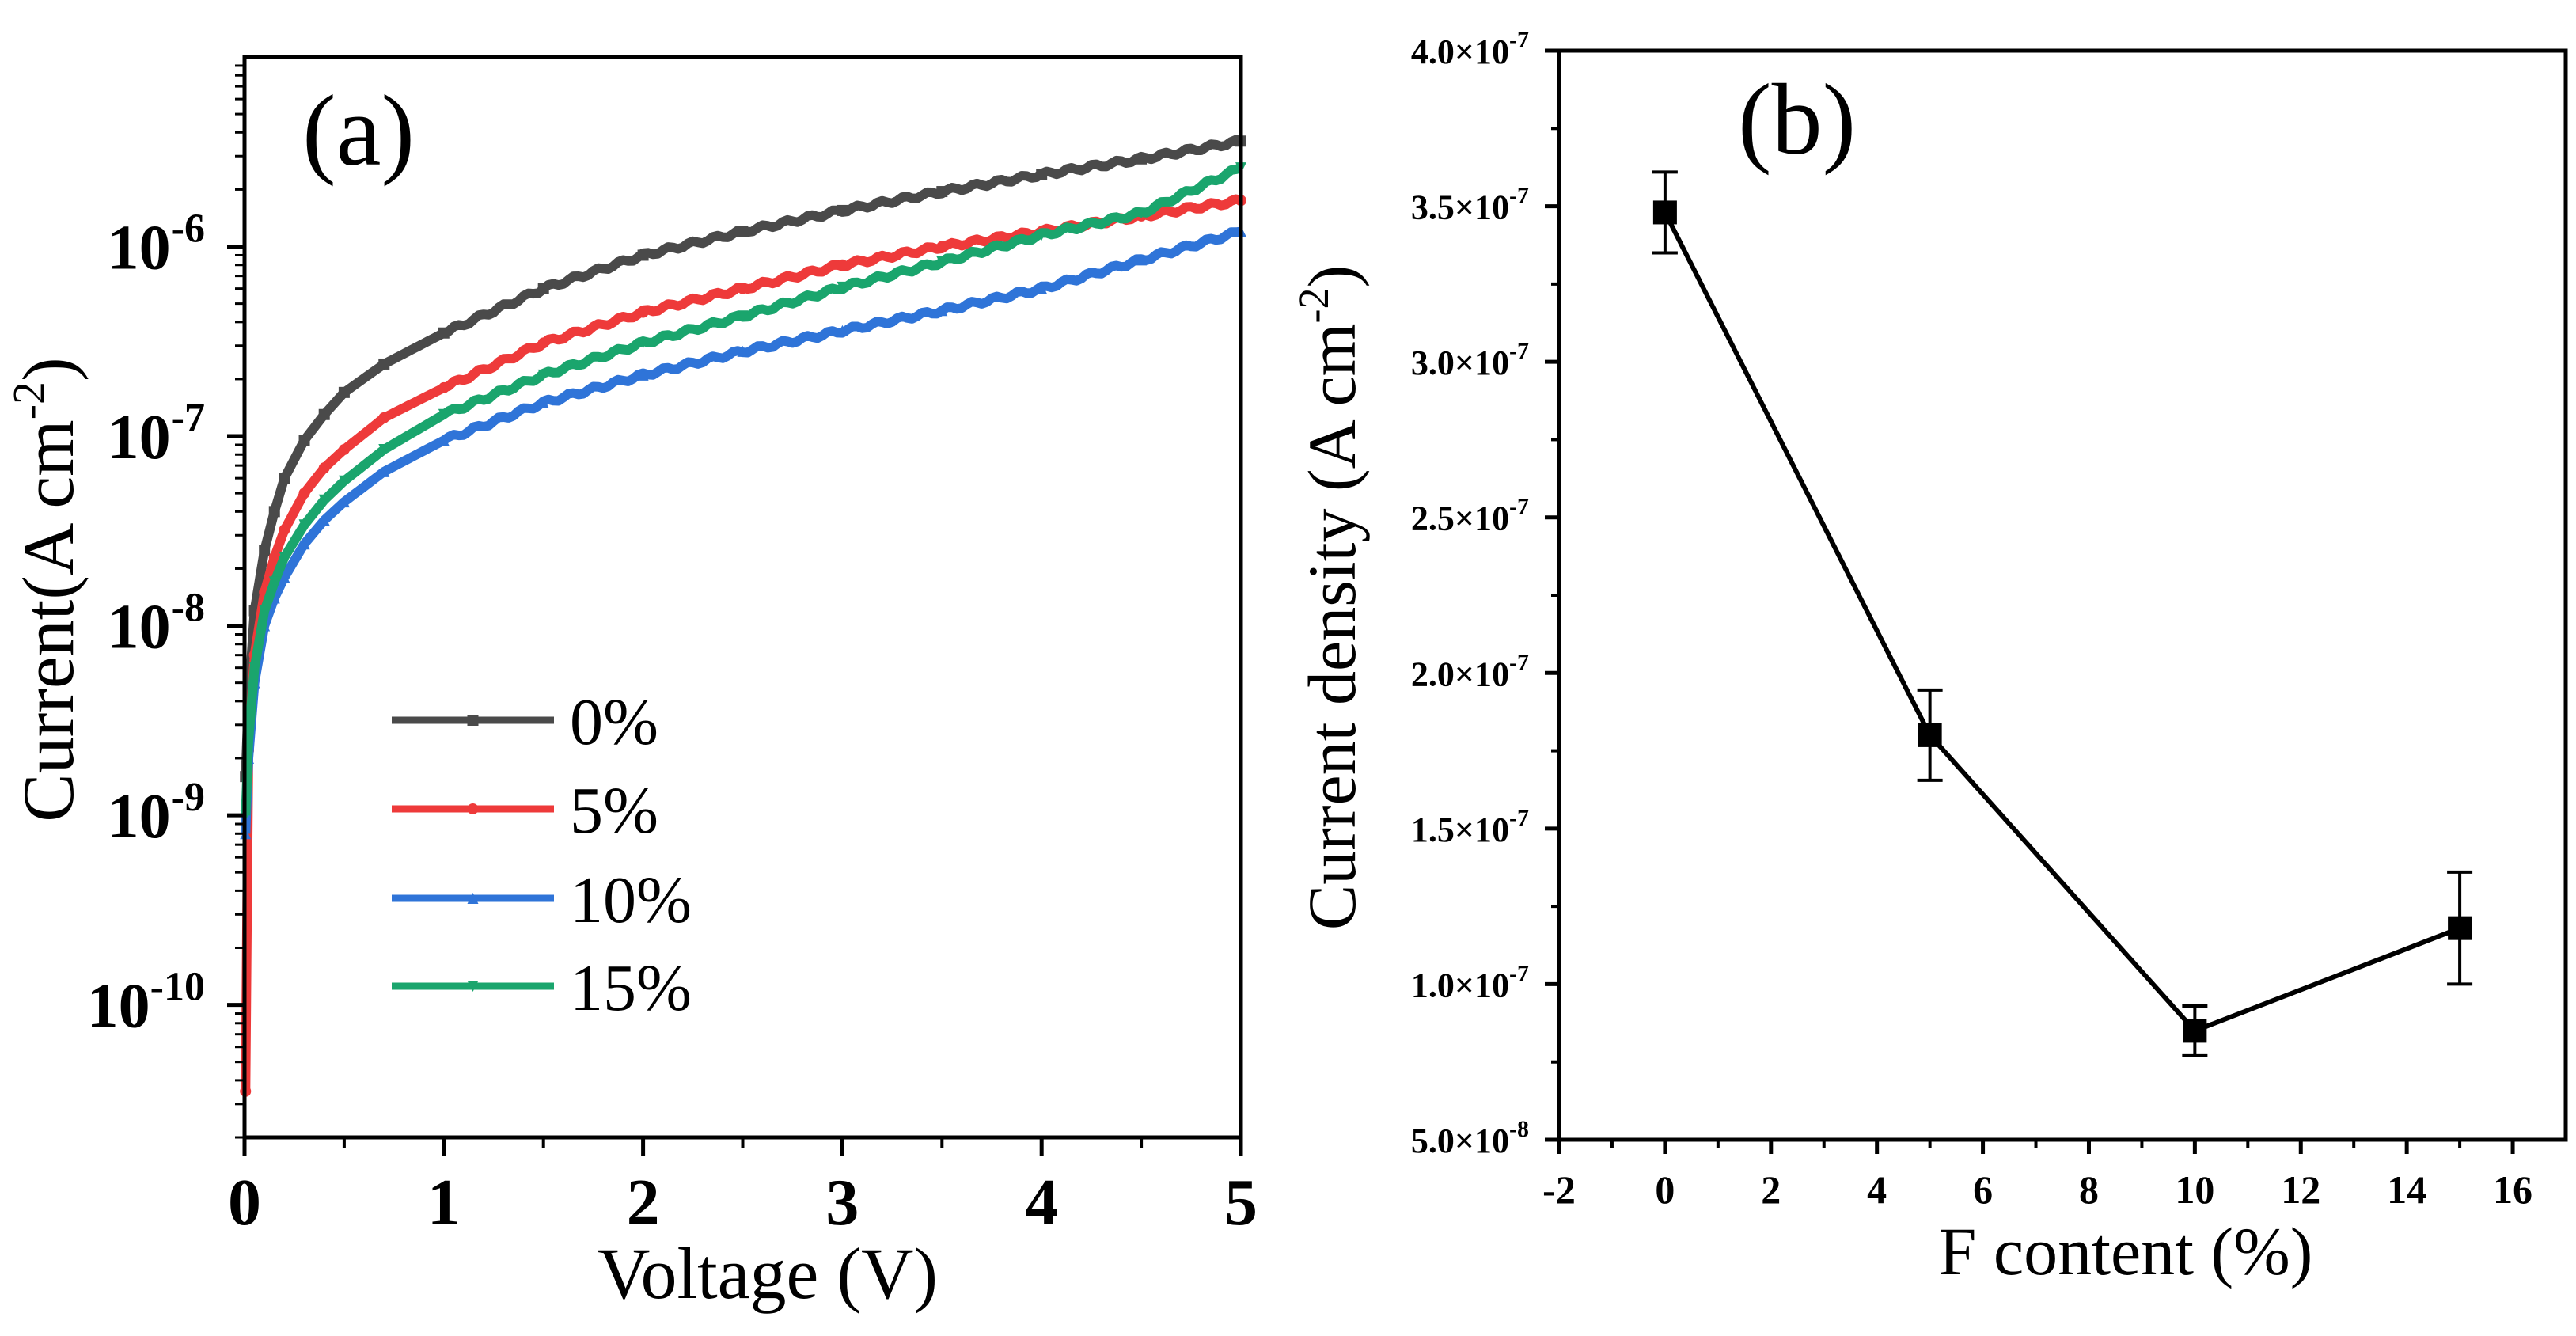  What do you see at coordinates (631, 988) in the screenshot?
I see `legend-label: 15%` at bounding box center [631, 988].